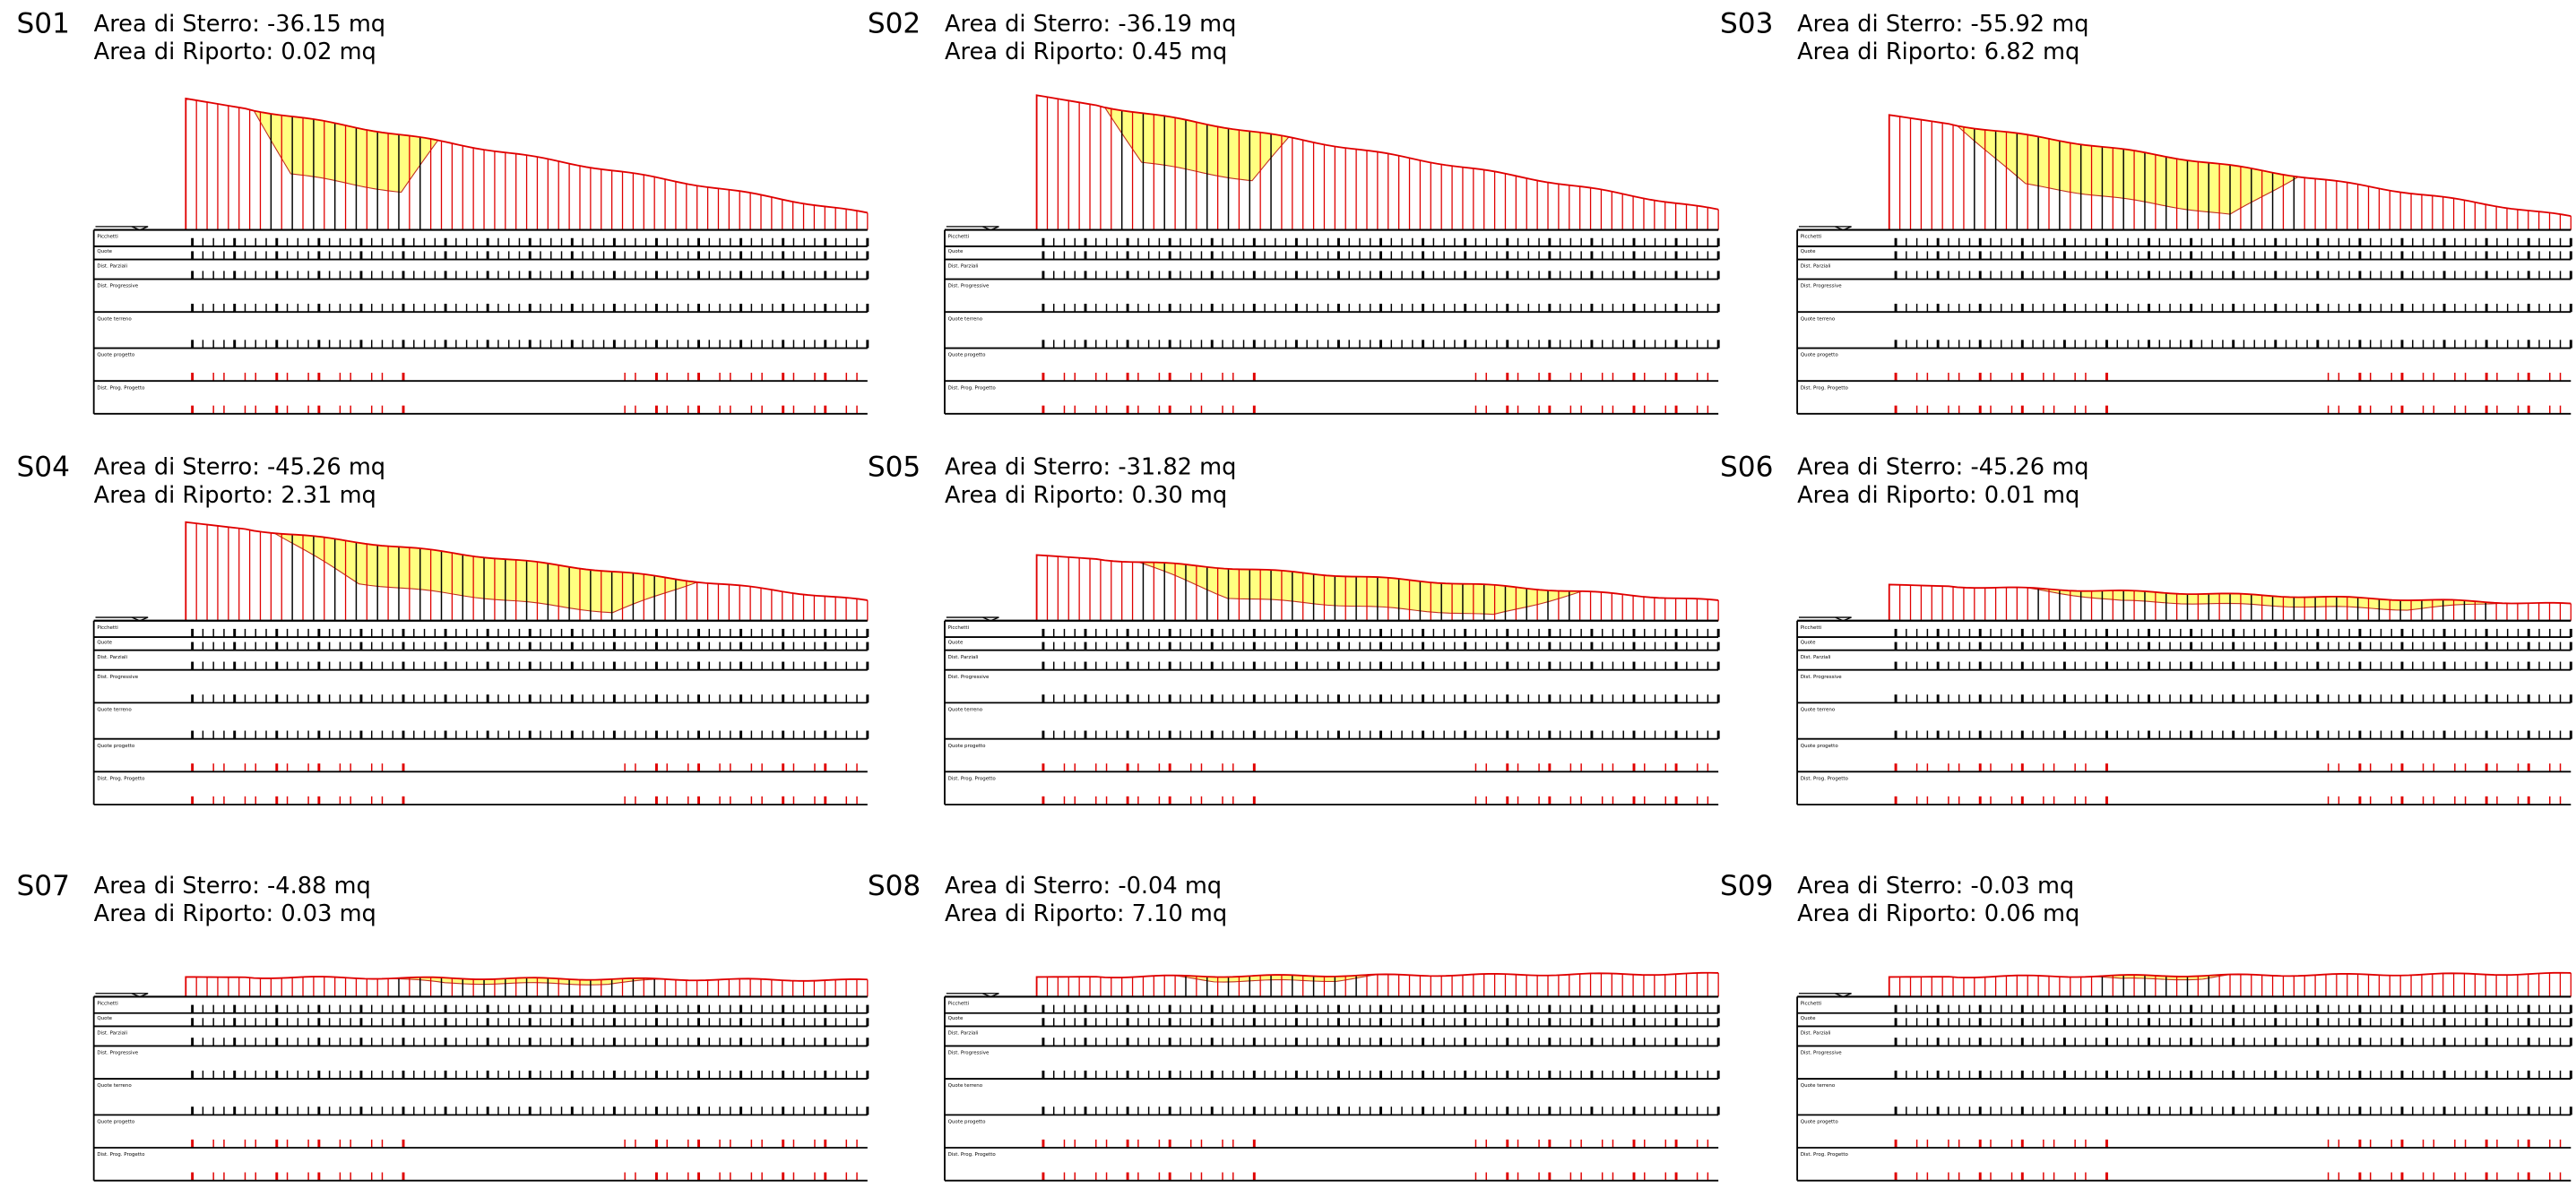 This screenshot has width=2576, height=1197. Describe the element at coordinates (2128, 170) in the screenshot. I see `fill-area` at that location.